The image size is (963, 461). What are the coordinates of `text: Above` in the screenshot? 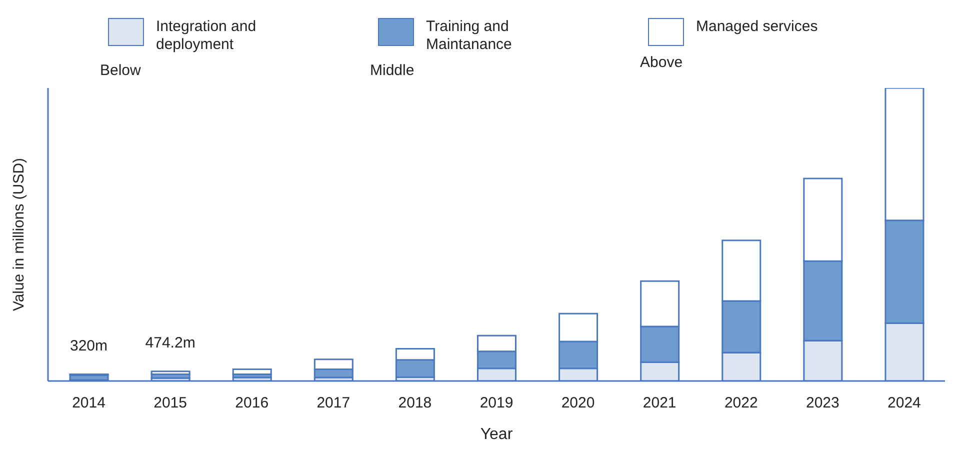 It's located at (662, 62).